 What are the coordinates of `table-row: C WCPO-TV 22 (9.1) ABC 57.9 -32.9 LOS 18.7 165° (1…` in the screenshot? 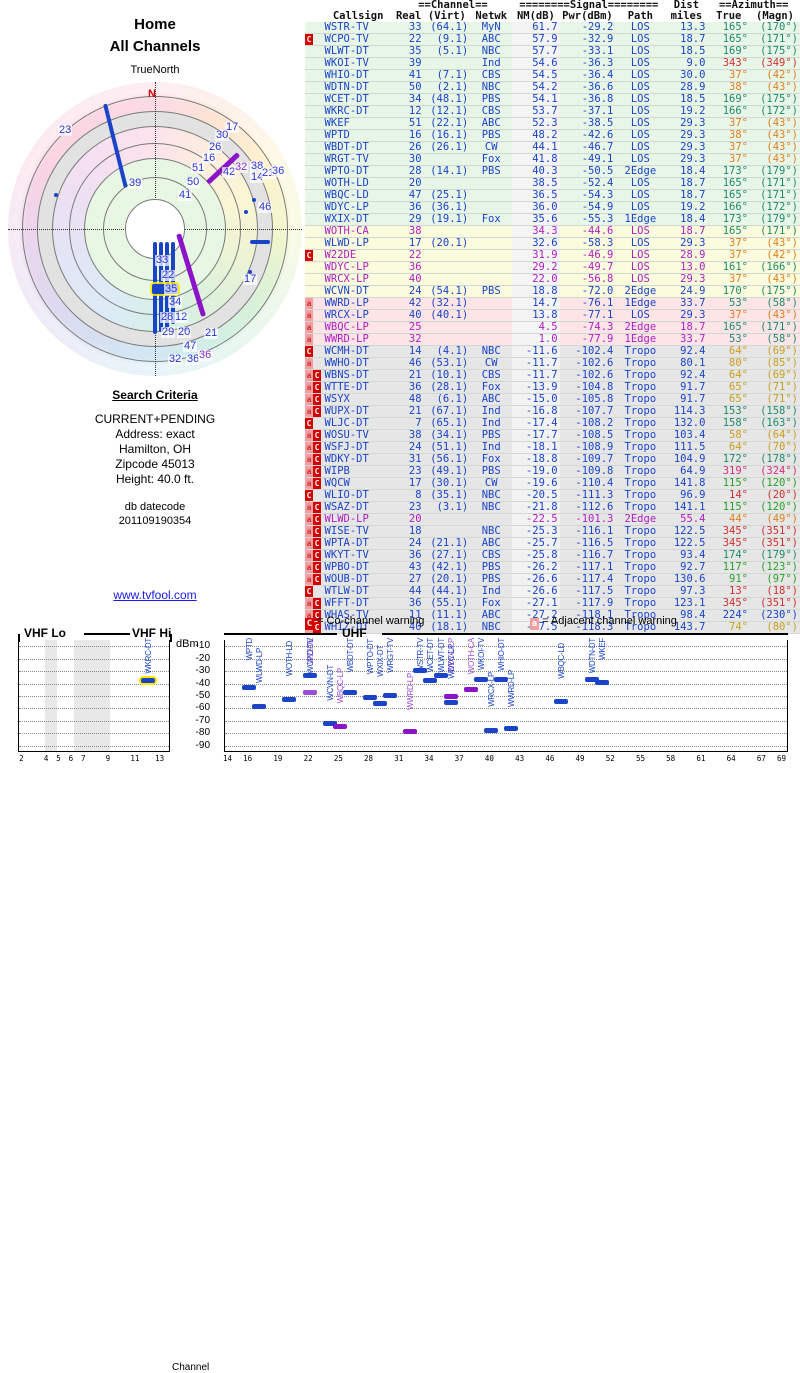 It's located at (552, 39).